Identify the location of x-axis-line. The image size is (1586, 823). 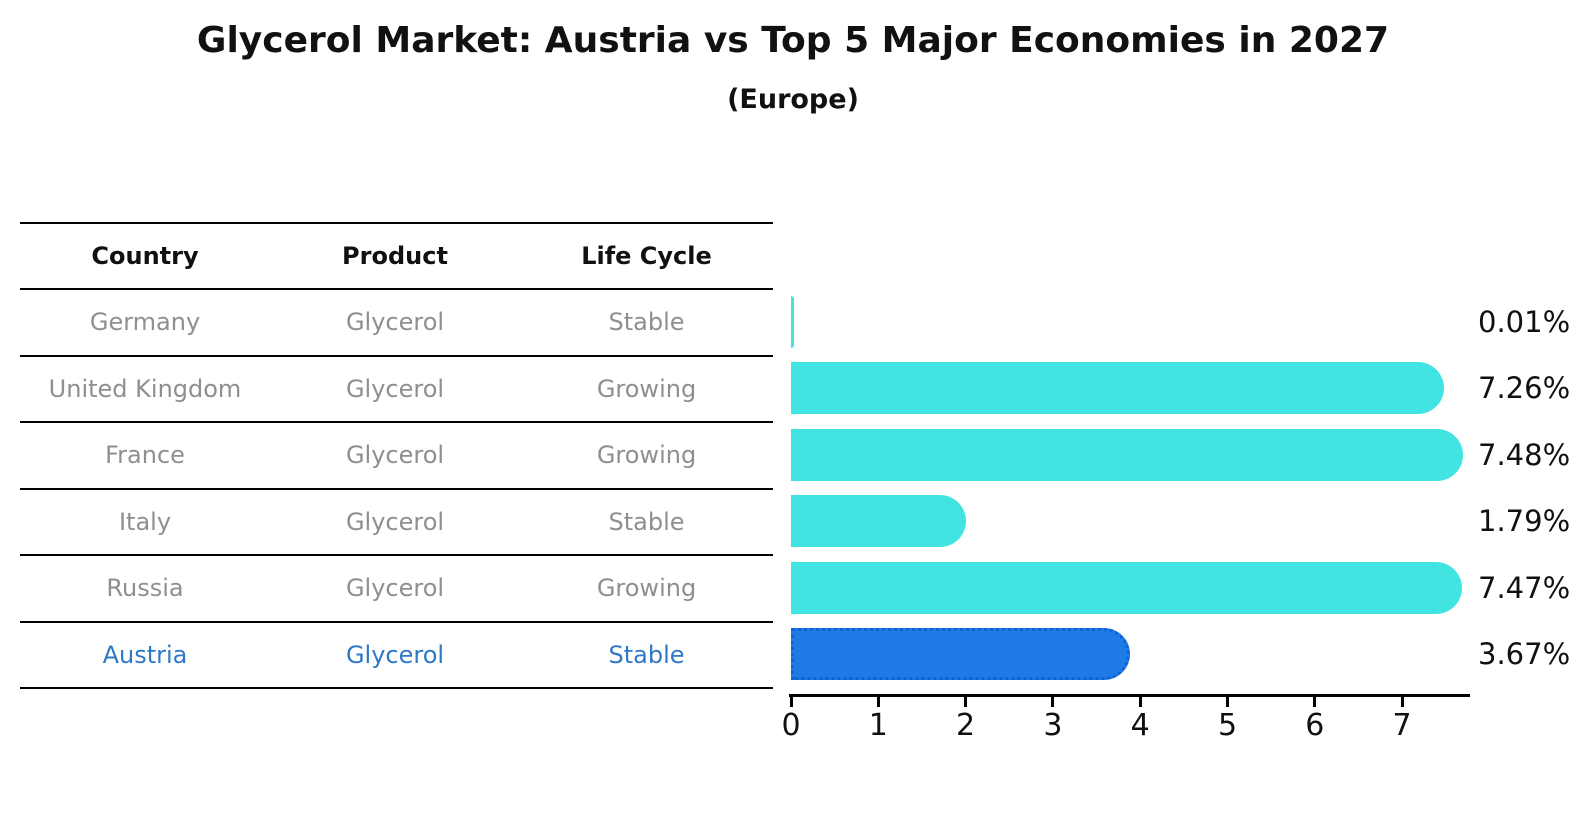
(1129, 695).